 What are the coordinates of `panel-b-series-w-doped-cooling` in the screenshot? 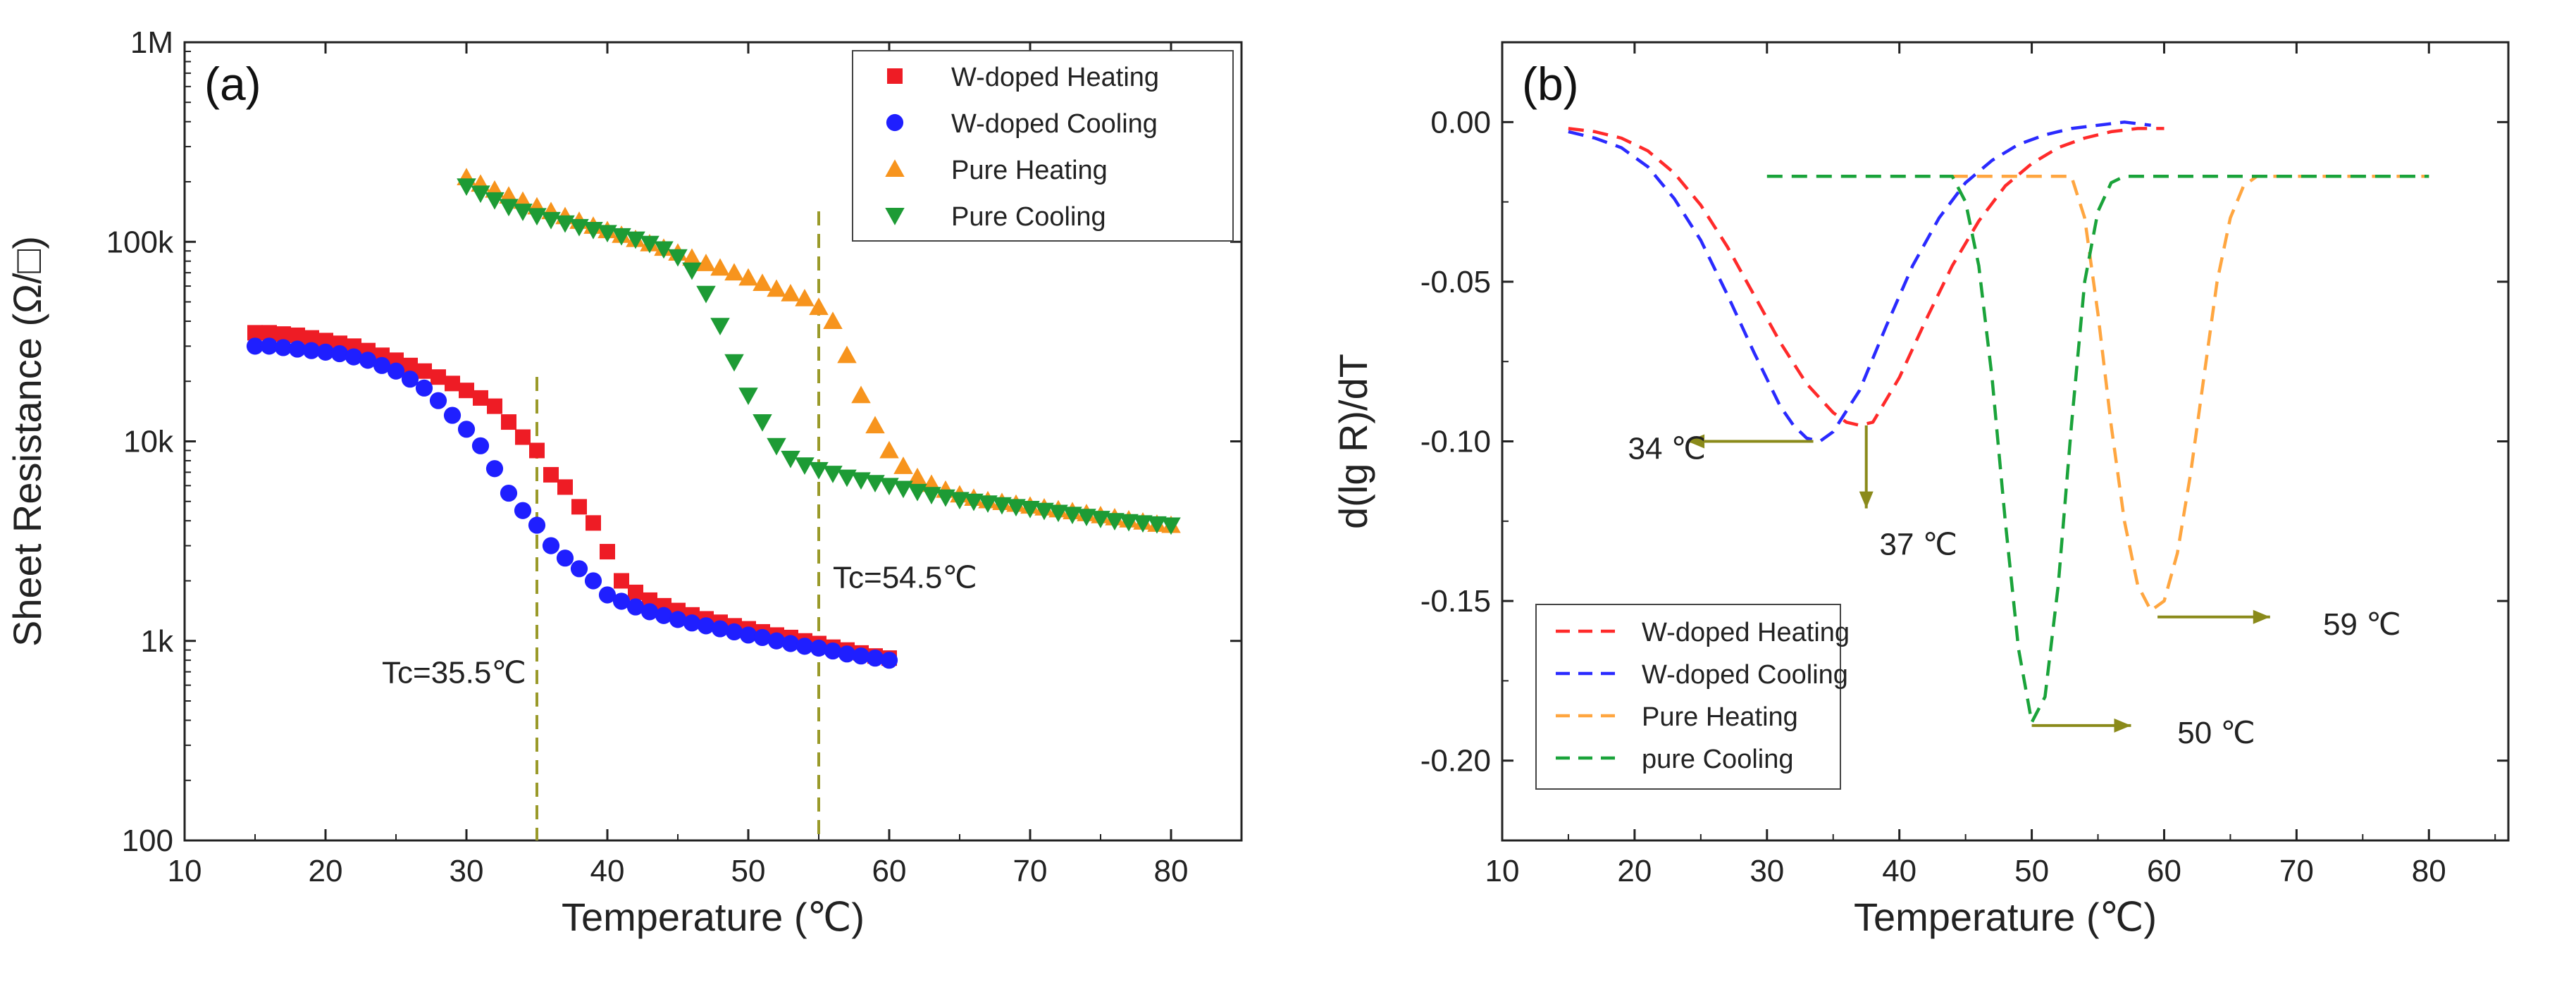 It's located at (1859, 281).